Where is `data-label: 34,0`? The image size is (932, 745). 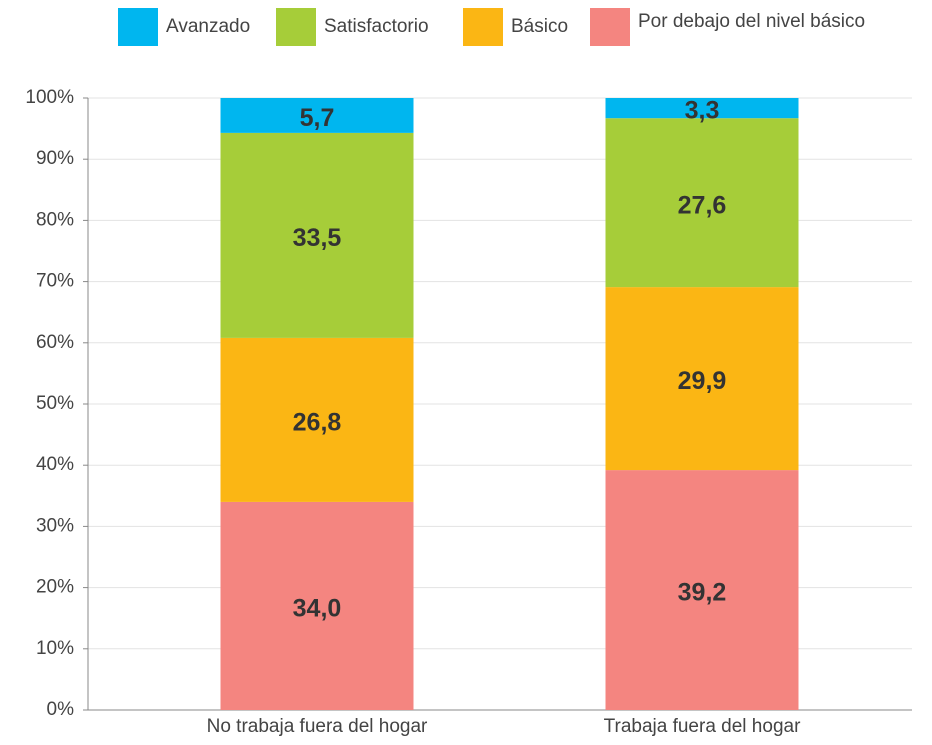 data-label: 34,0 is located at coordinates (317, 609).